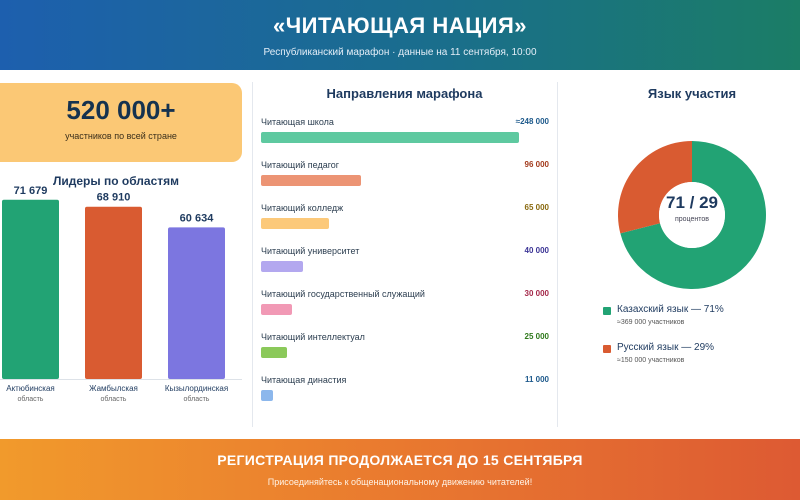  Describe the element at coordinates (196, 388) in the screenshot. I see `leader-category-label: Кызылординская` at that location.